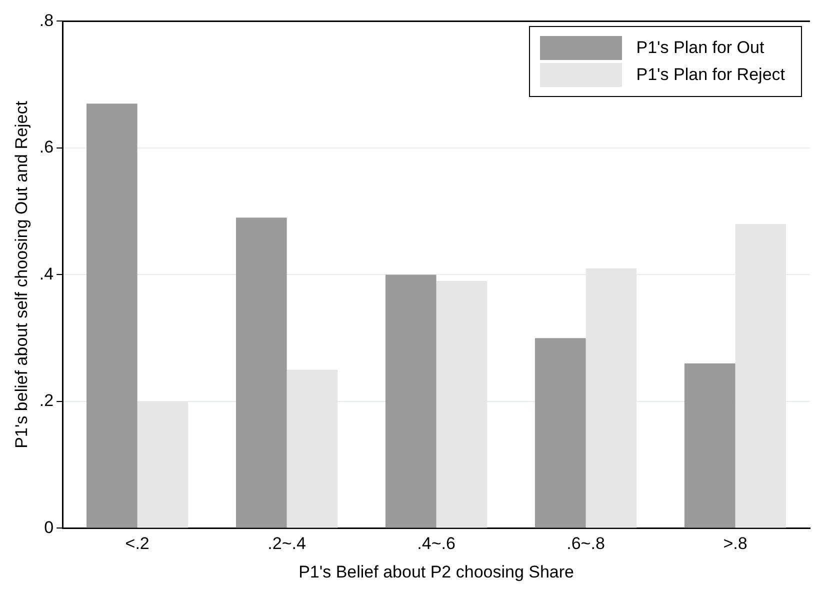 This screenshot has width=826, height=593. Describe the element at coordinates (46, 20) in the screenshot. I see `y-tick-label: .8` at that location.